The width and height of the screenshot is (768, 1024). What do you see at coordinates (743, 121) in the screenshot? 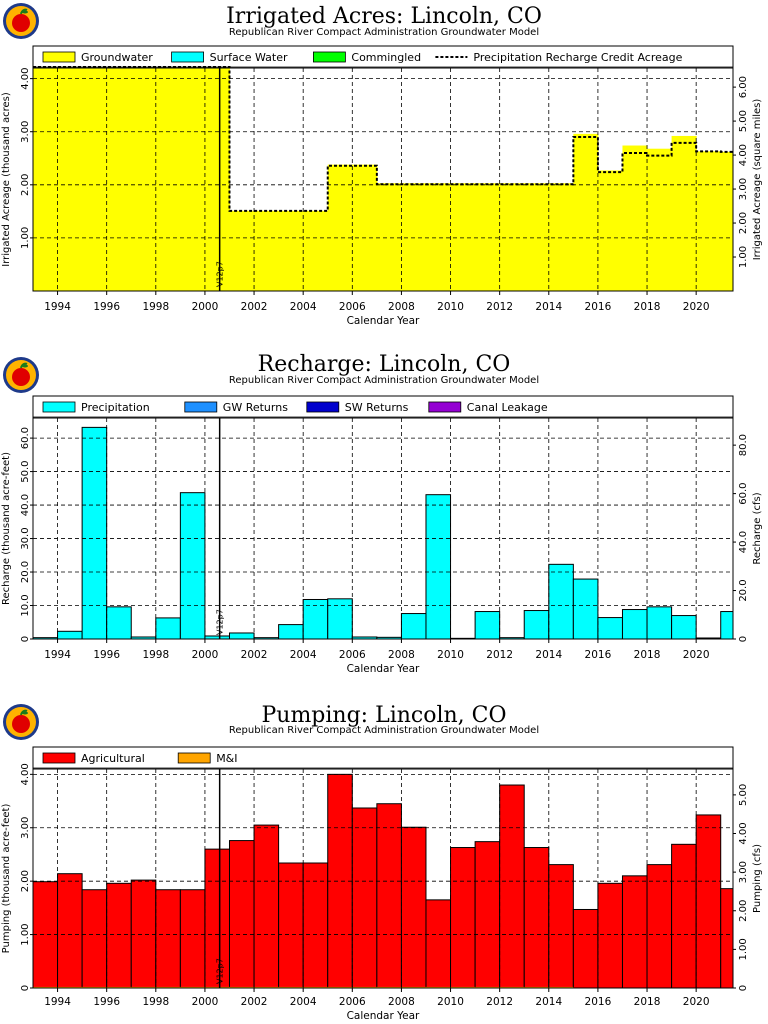
I see `y-right-tick-label: 5.00` at bounding box center [743, 121].